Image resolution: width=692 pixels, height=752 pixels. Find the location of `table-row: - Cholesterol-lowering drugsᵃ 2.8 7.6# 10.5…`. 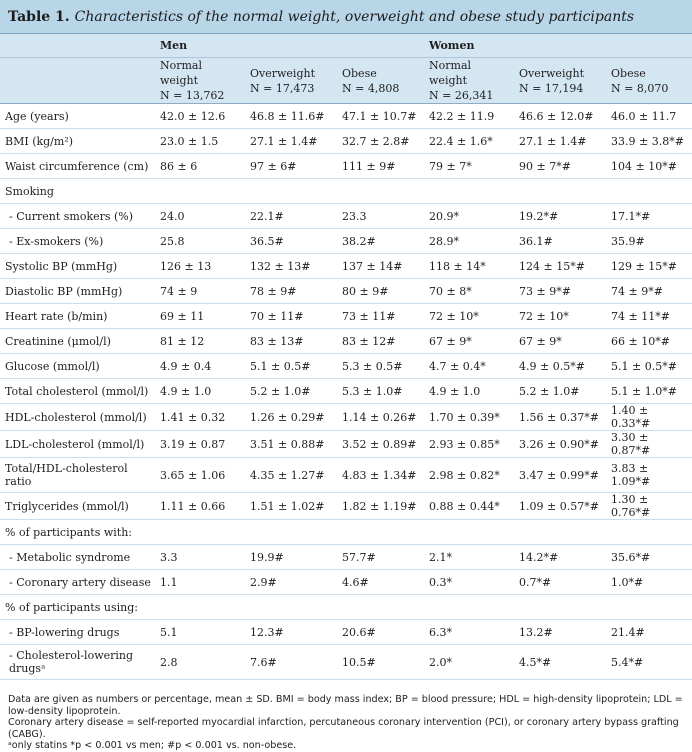

table-row: - Cholesterol-lowering drugsᵃ 2.8 7.6# 10.5… is located at coordinates (346, 662).